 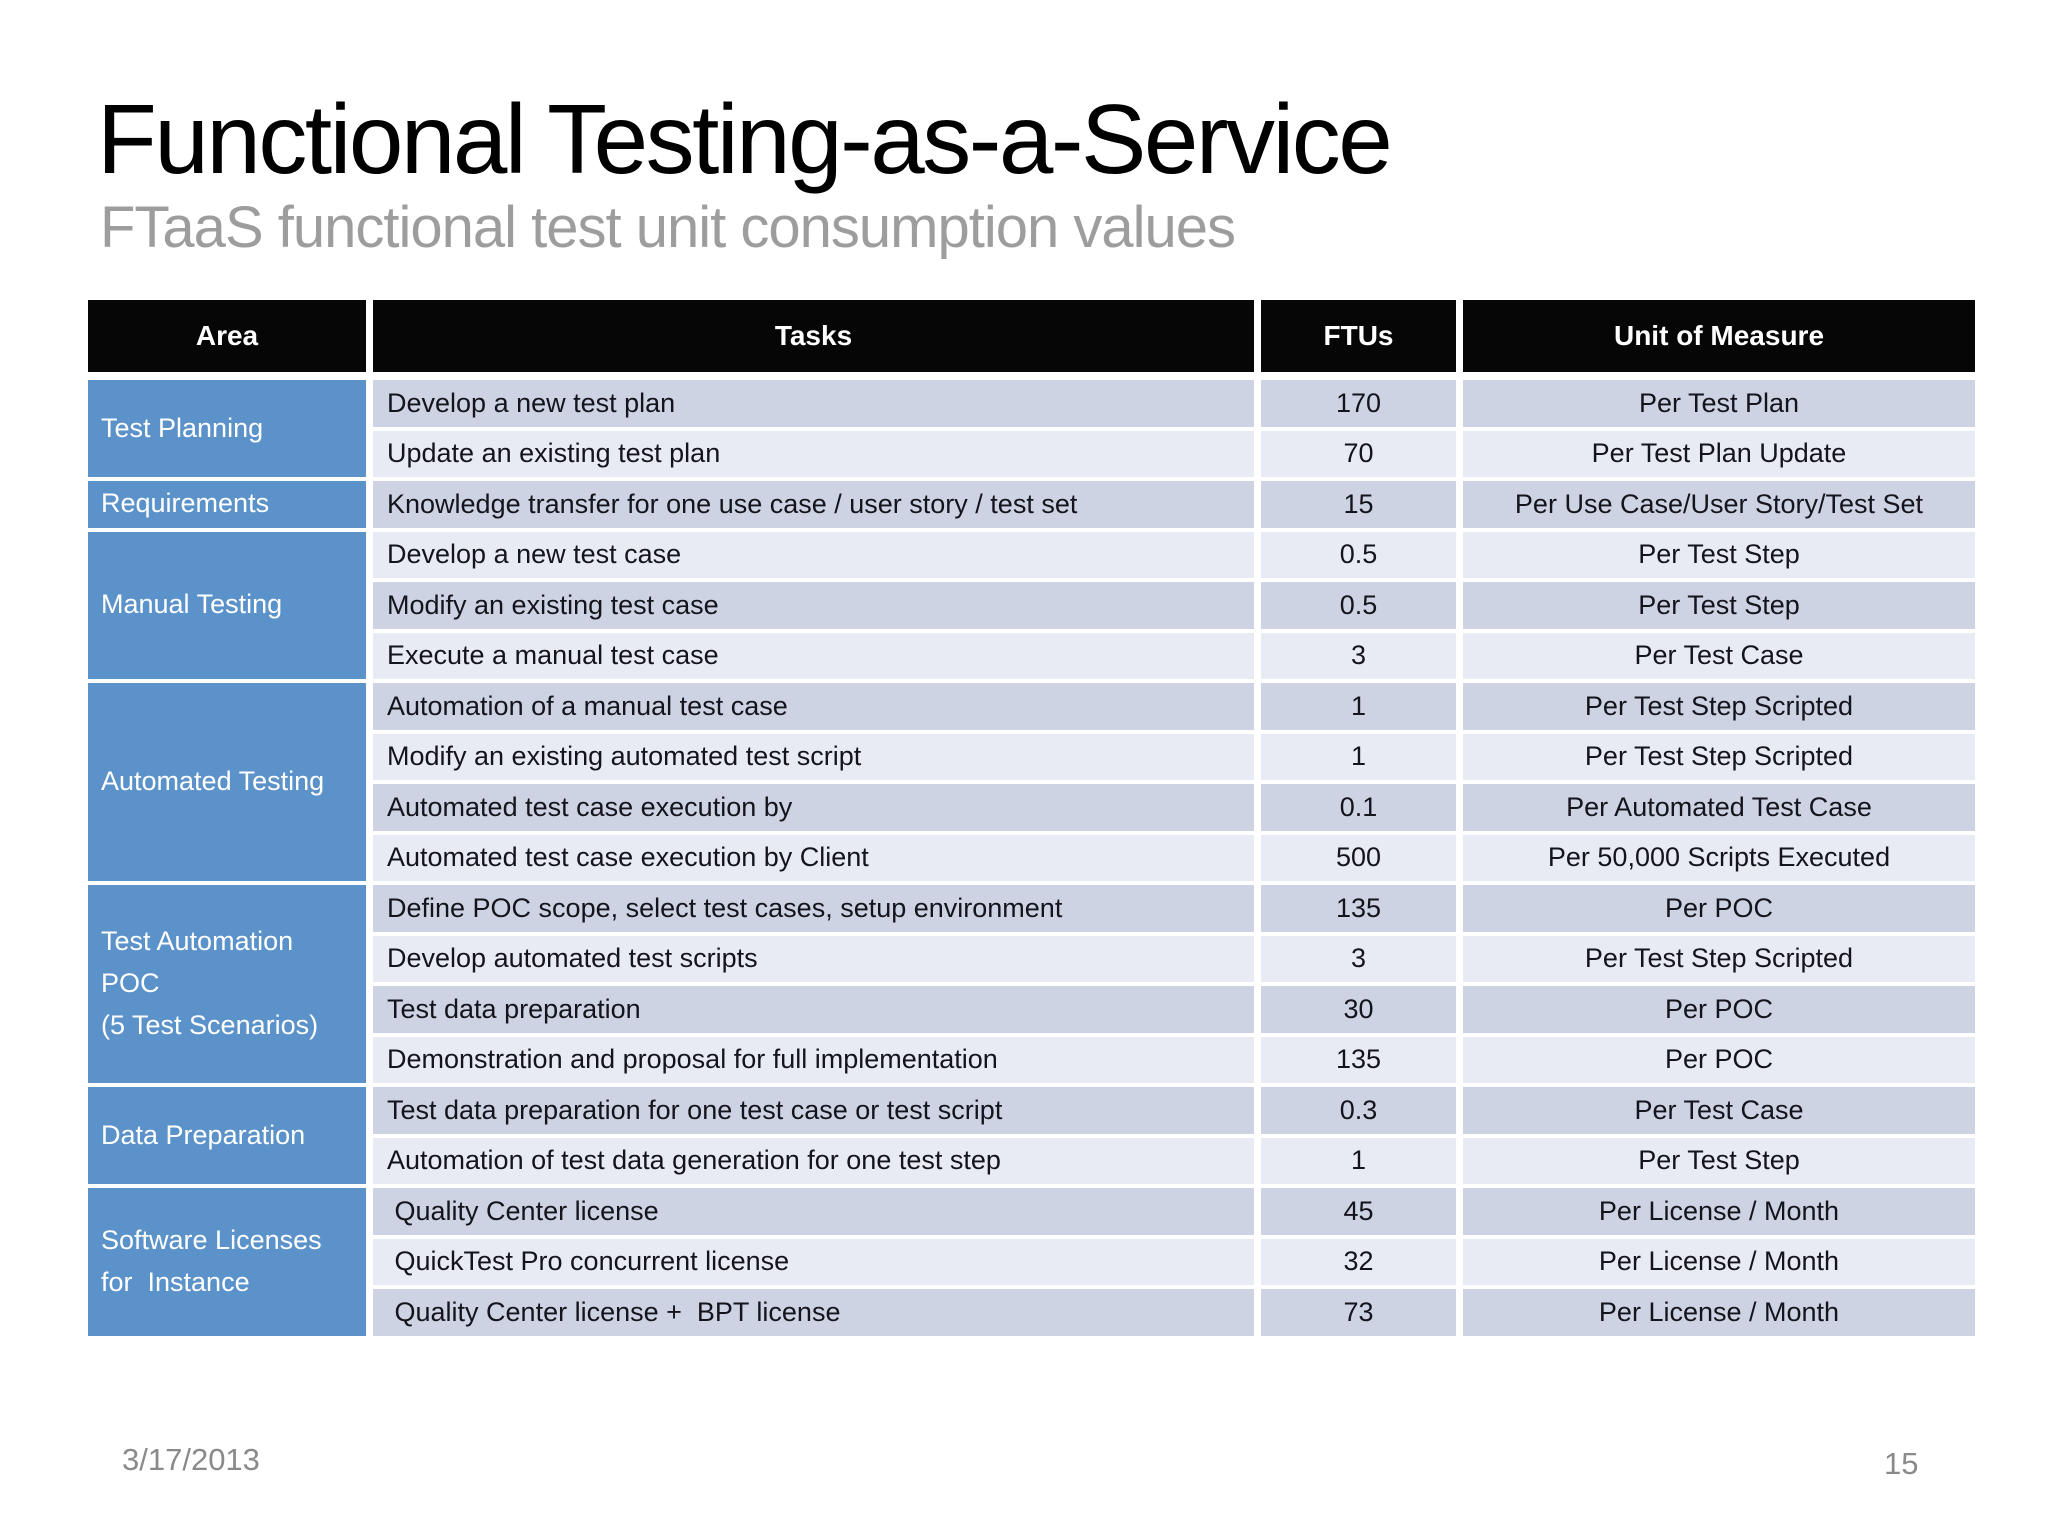 I want to click on task-cell: Develop a new test plan, so click(x=813, y=403).